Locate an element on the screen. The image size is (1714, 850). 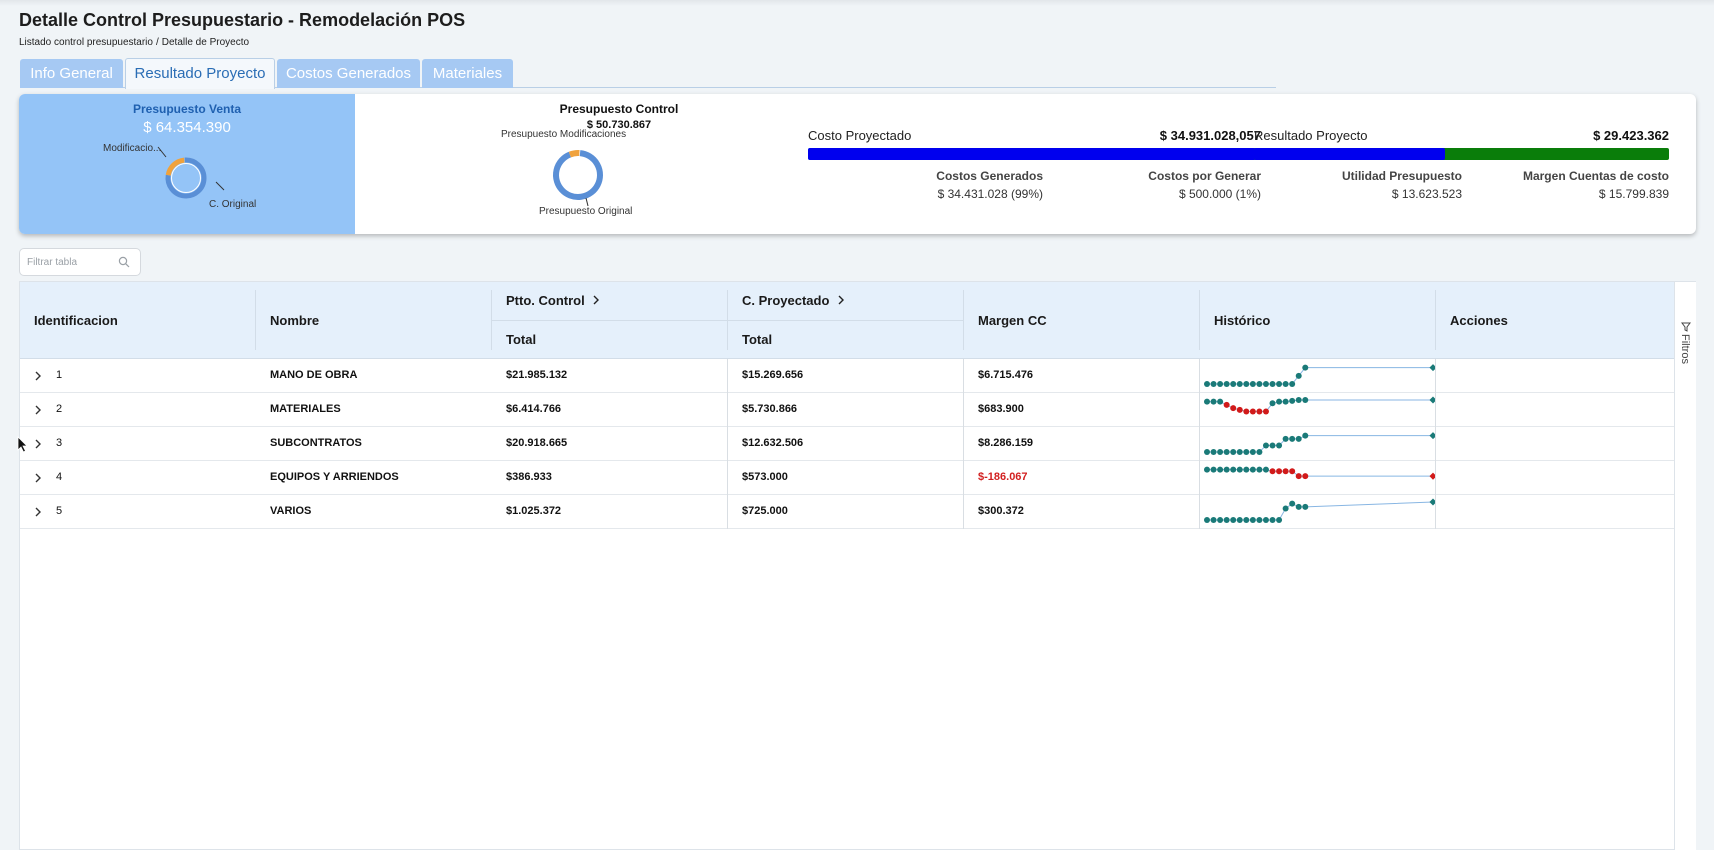
filtros-label: Filtros is located at coordinates (1685, 349).